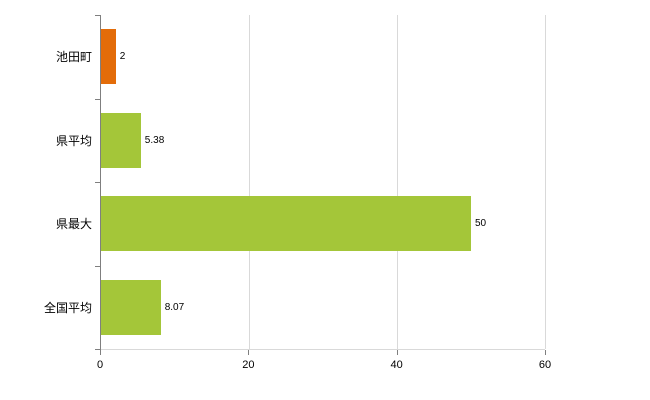 This screenshot has width=650, height=400. I want to click on x-axis: 0 20 40 60, so click(323, 367).